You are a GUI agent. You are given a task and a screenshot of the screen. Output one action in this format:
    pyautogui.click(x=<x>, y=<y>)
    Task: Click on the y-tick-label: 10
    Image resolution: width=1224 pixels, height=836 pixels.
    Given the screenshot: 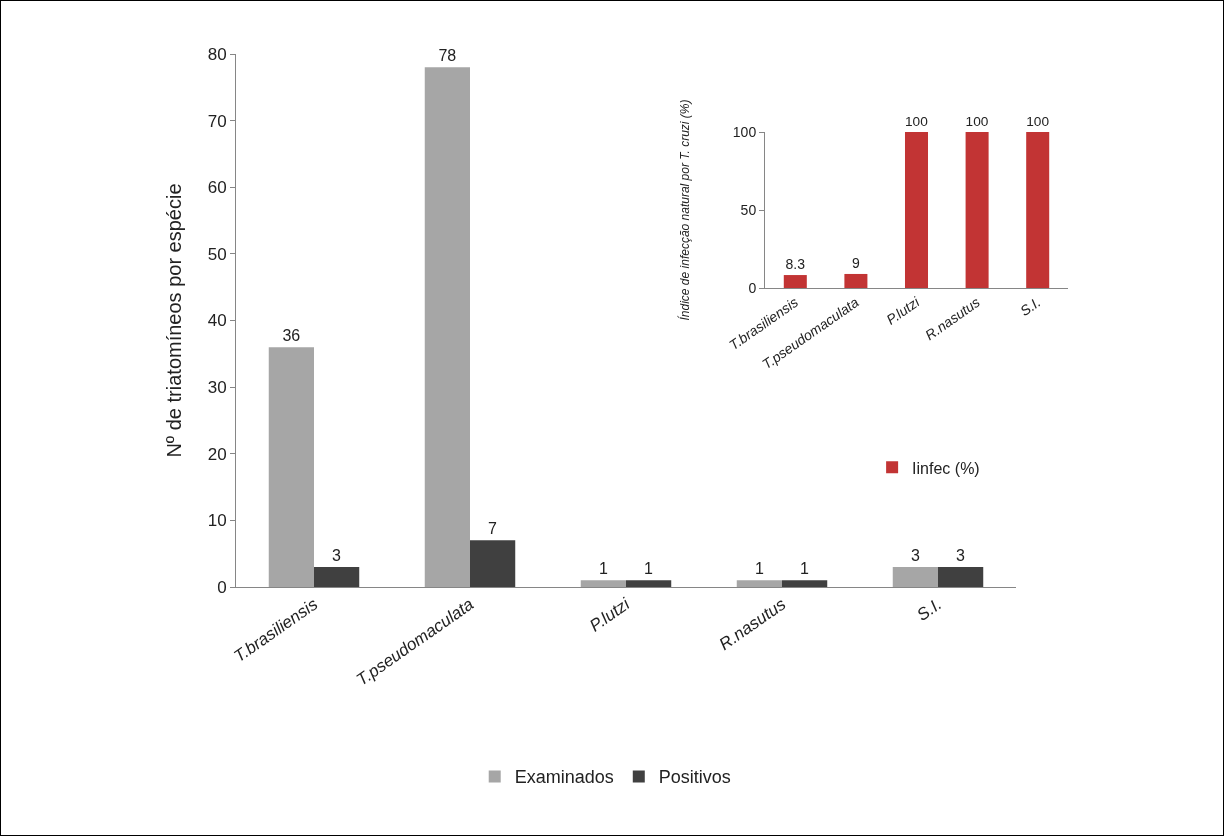 What is the action you would take?
    pyautogui.click(x=217, y=521)
    